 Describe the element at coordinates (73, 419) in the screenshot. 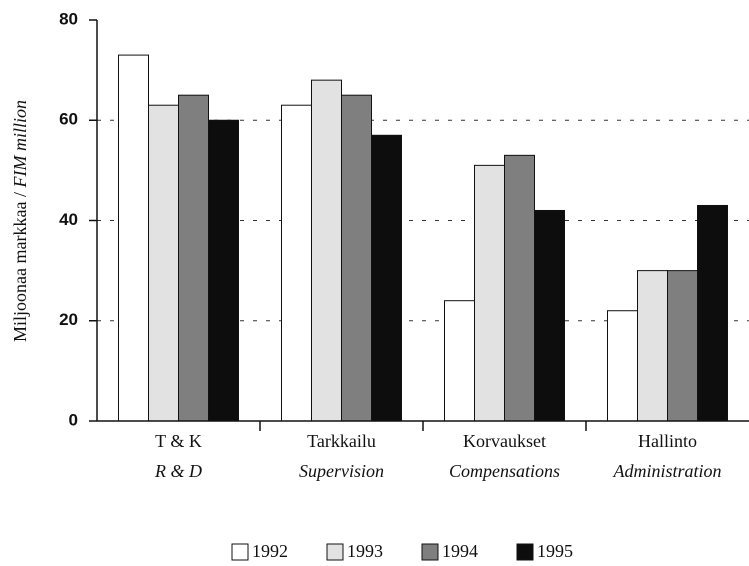

I see `y-tick-label: 0` at that location.